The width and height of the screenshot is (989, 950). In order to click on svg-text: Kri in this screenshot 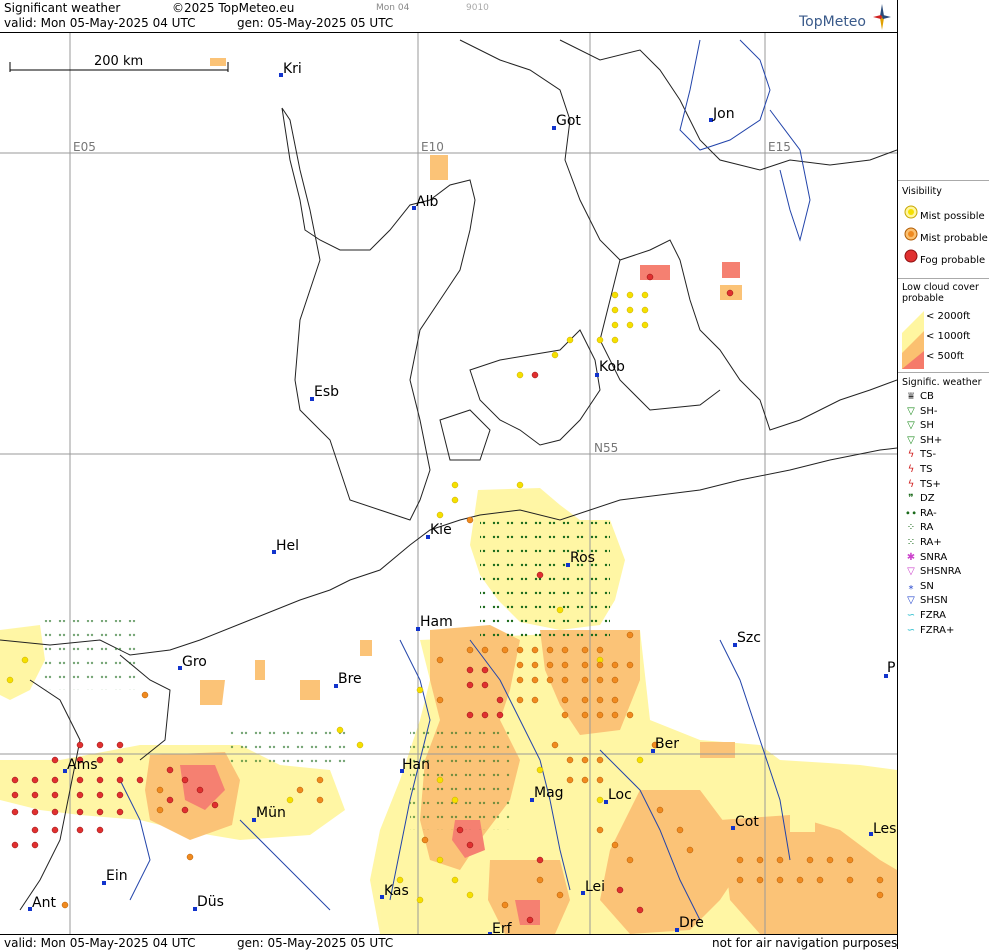, I will do `click(292, 69)`.